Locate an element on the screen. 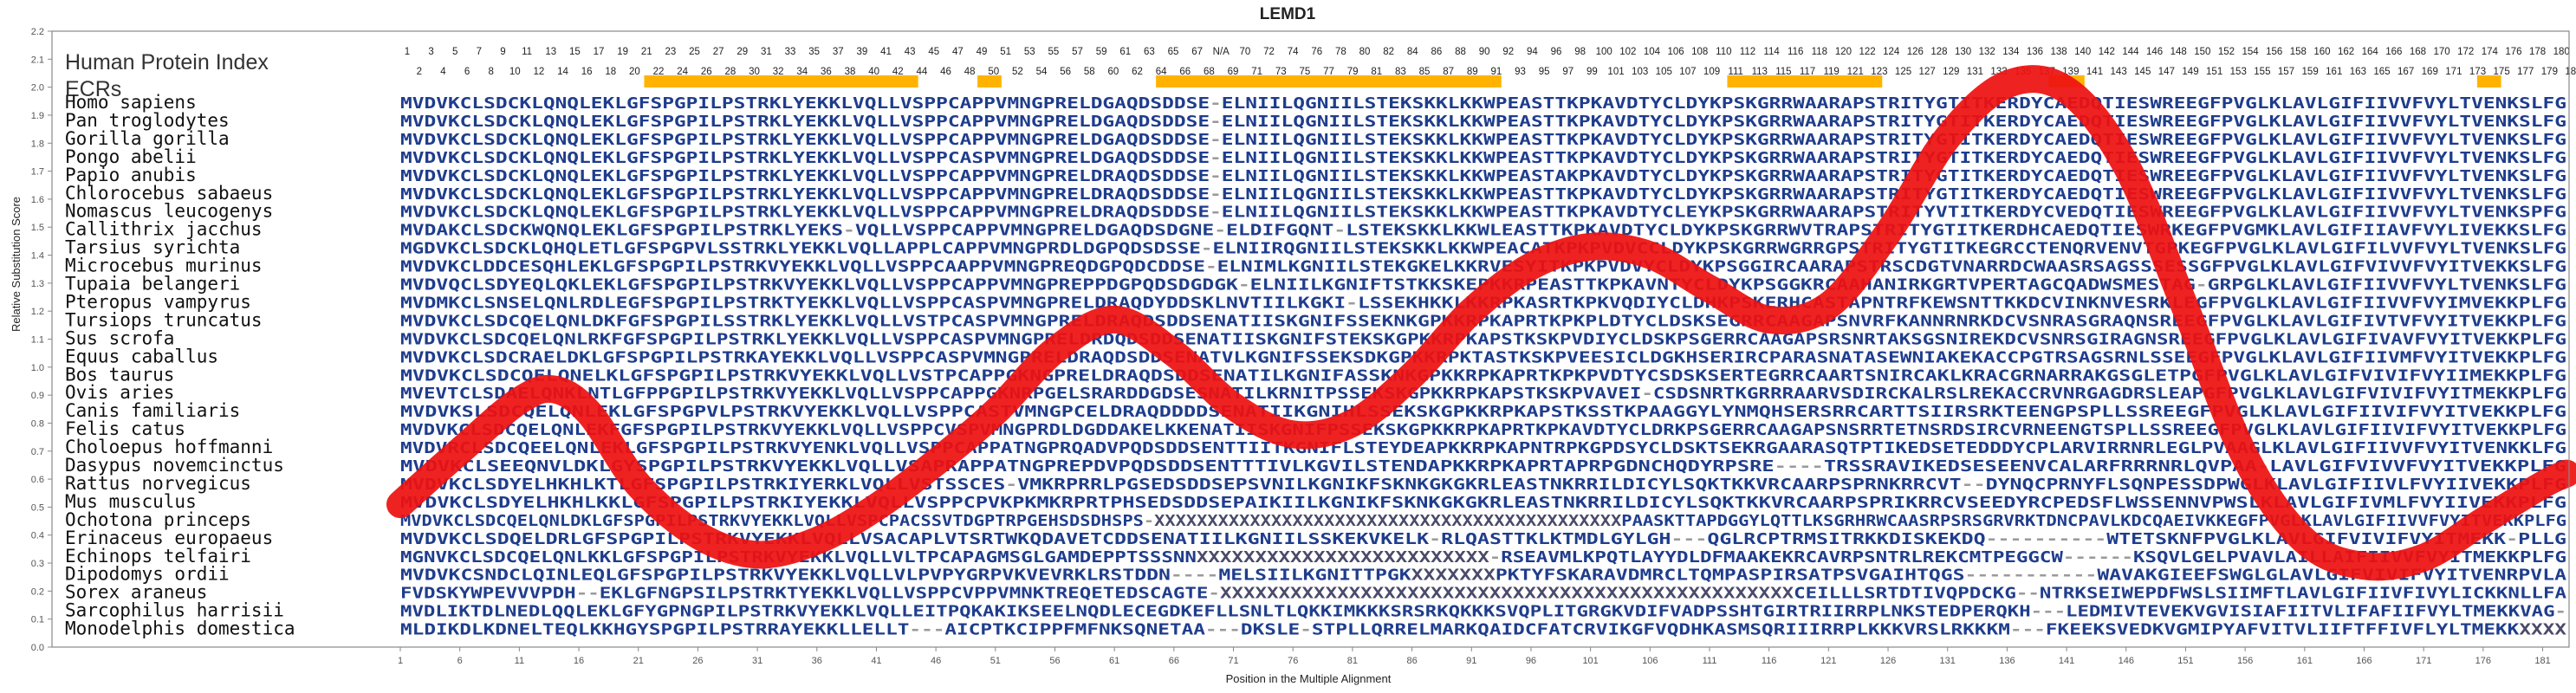  position-index-bottom: 127 is located at coordinates (1928, 72).